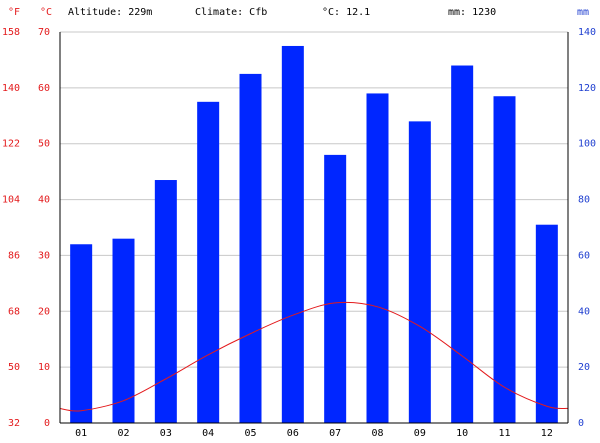 The width and height of the screenshot is (600, 443). Describe the element at coordinates (11, 32) in the screenshot. I see `fahrenheit-tick-label: 158` at that location.